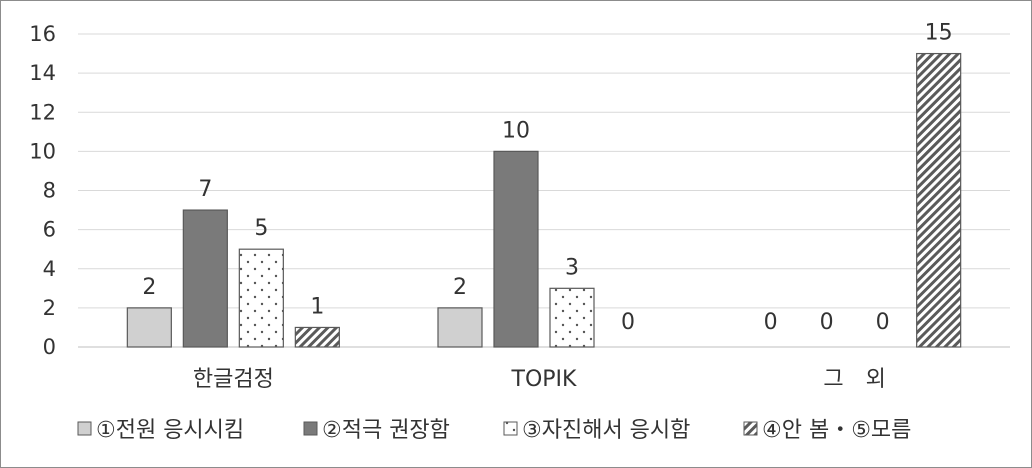 Image resolution: width=1032 pixels, height=468 pixels. Describe the element at coordinates (49, 191) in the screenshot. I see `y-tick-label: 8` at that location.